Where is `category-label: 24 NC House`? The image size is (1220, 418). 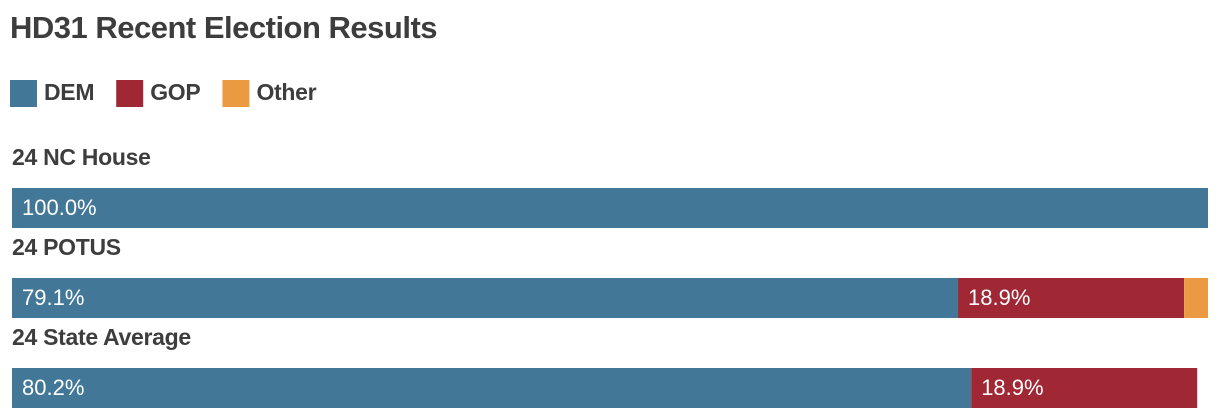
category-label: 24 NC House is located at coordinates (81, 157).